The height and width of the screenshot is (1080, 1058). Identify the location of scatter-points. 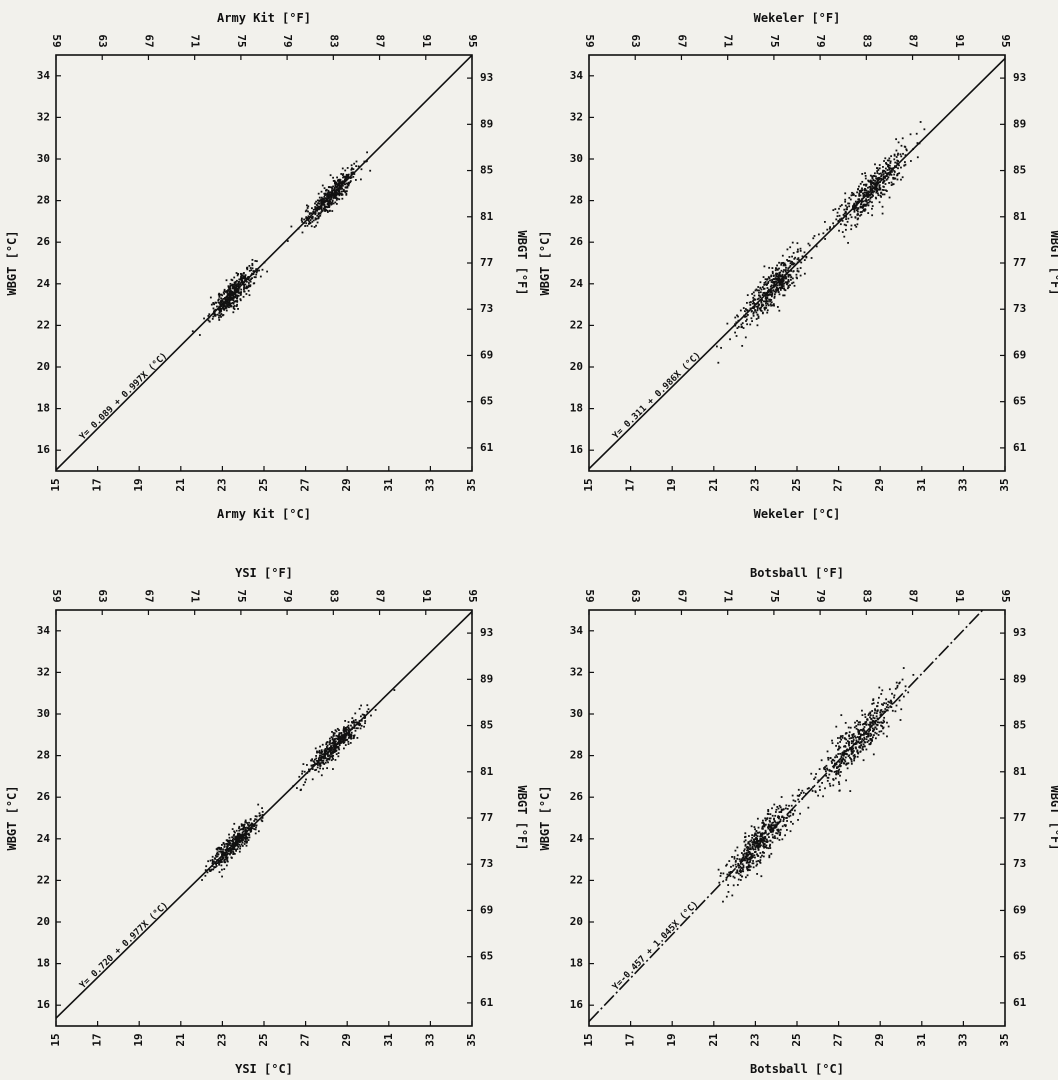
(821, 242).